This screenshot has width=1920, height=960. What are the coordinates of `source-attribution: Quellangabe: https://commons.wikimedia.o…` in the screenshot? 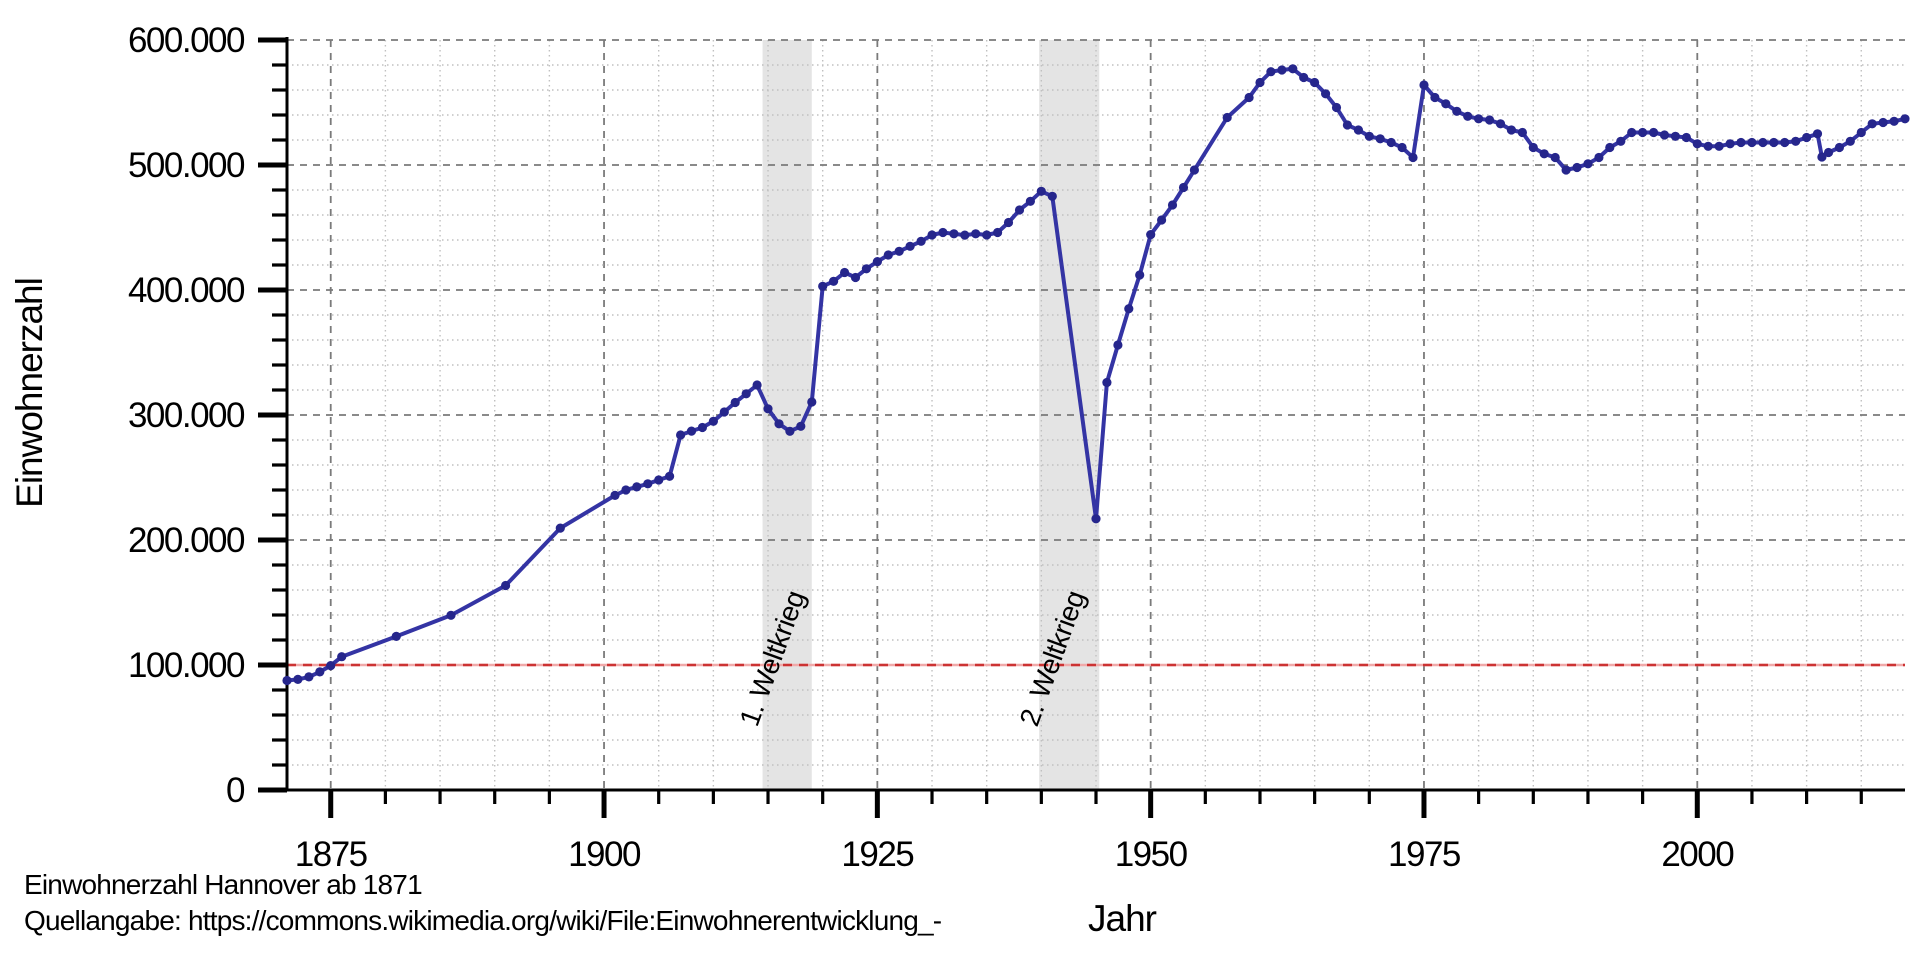 It's located at (483, 920).